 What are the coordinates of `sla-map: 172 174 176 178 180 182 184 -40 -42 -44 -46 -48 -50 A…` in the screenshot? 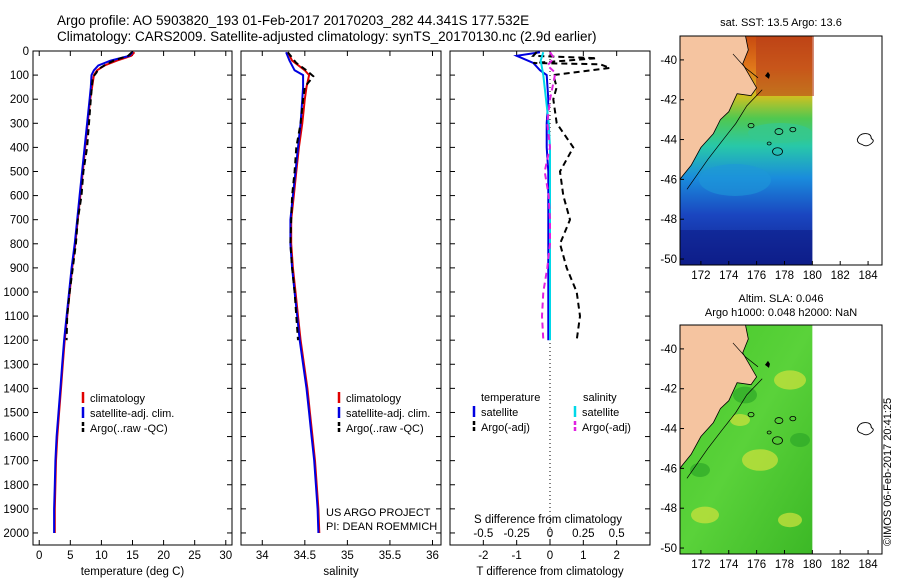 It's located at (771, 432).